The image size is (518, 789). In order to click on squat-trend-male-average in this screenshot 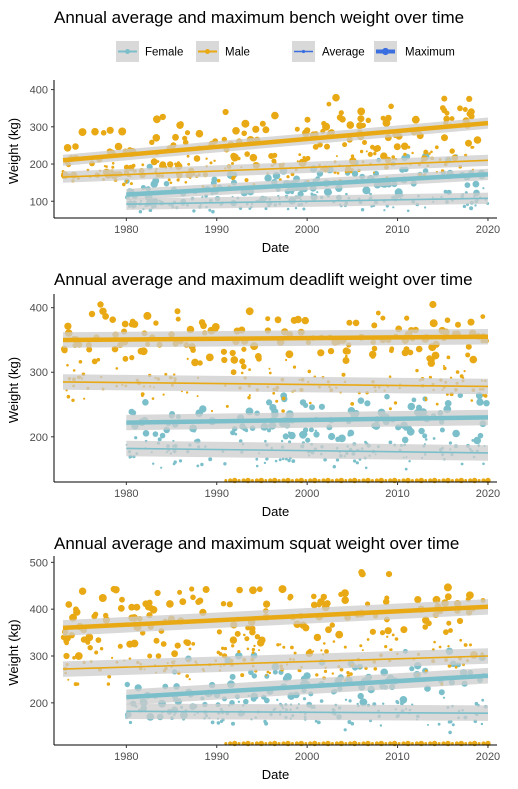, I will do `click(275, 662)`.